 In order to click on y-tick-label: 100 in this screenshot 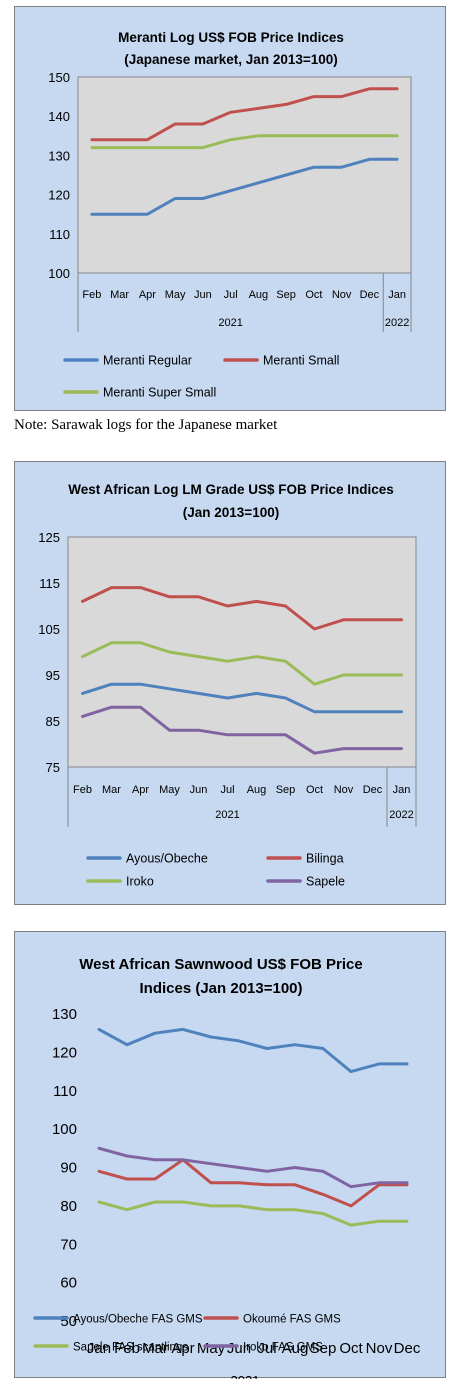, I will do `click(59, 273)`.